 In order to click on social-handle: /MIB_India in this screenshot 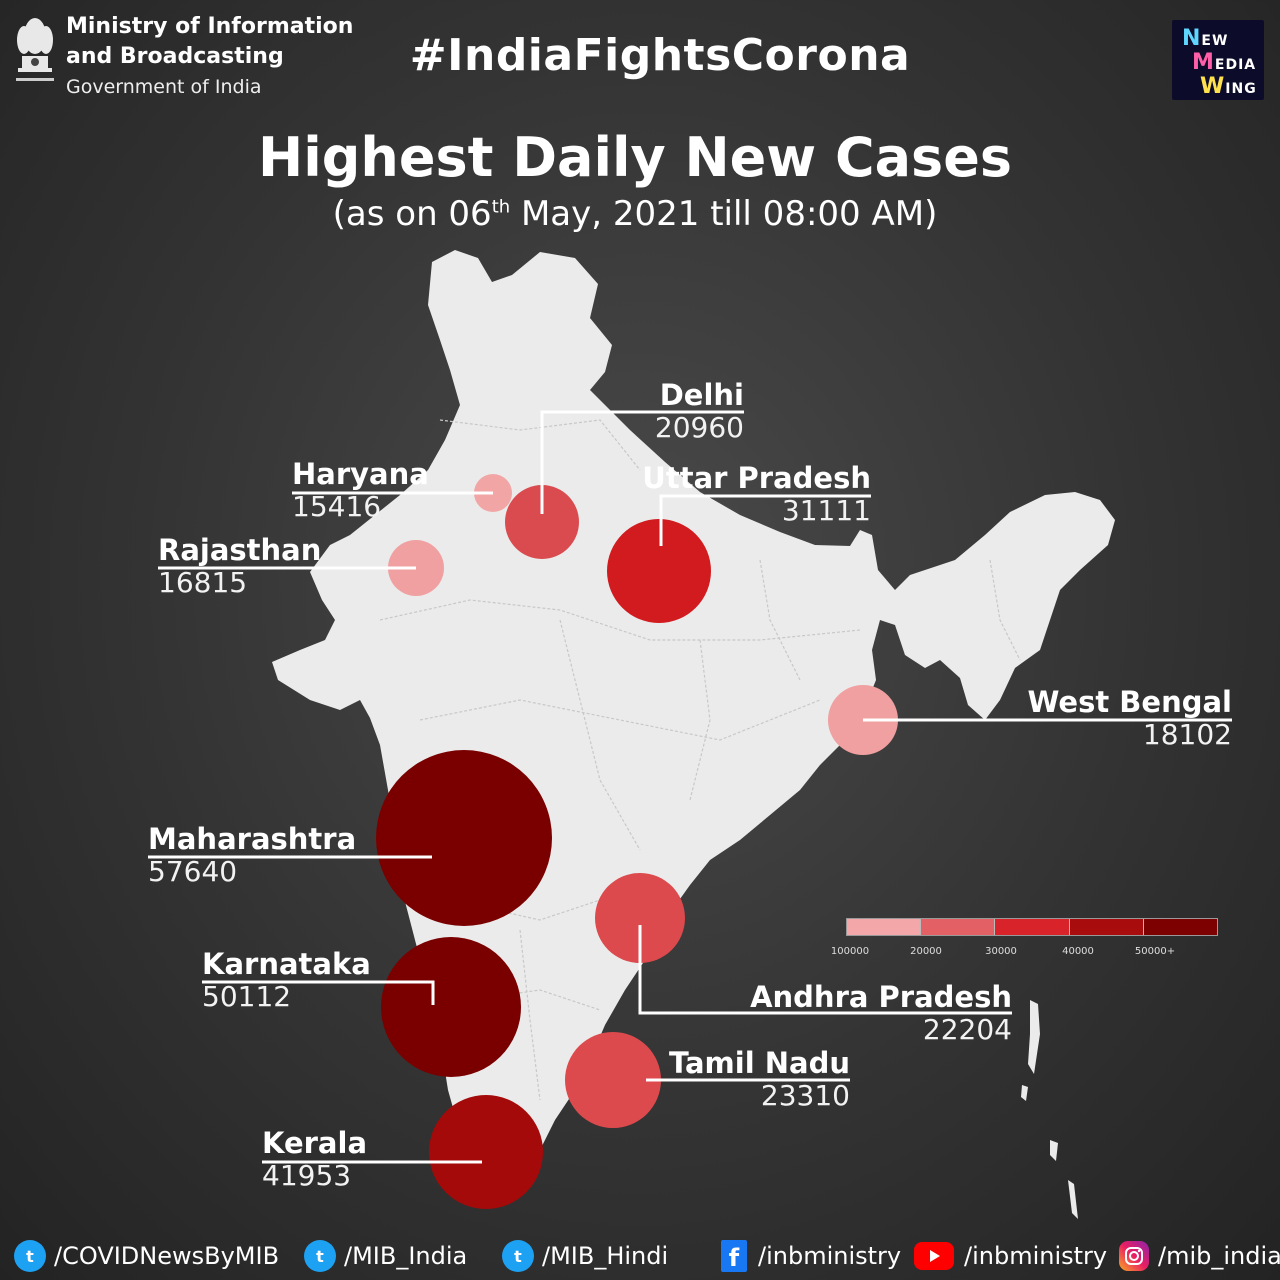, I will do `click(406, 1256)`.